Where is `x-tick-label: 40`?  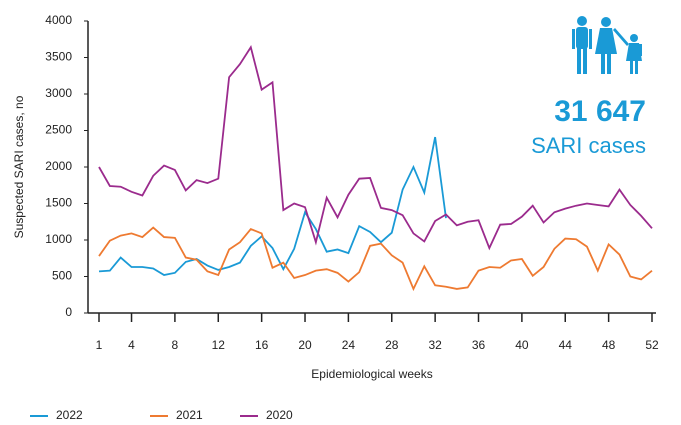
x-tick-label: 40 is located at coordinates (522, 345).